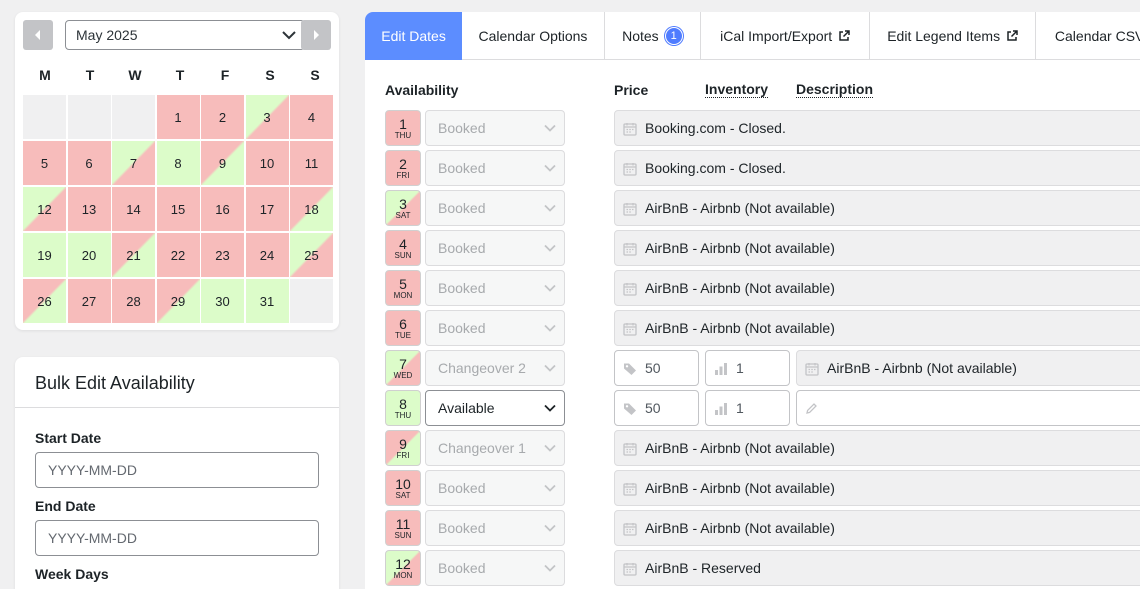 This screenshot has width=1140, height=589. What do you see at coordinates (89, 255) in the screenshot?
I see `calendar-day: 20` at bounding box center [89, 255].